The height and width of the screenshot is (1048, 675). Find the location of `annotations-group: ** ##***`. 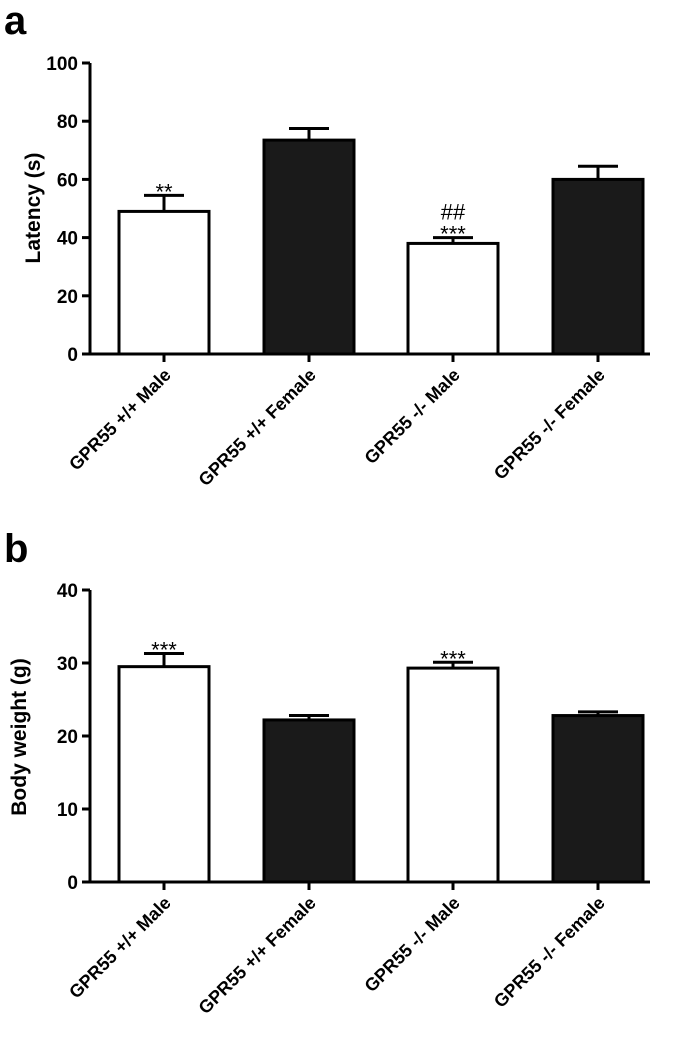

annotations-group: ** ##*** is located at coordinates (310, 212).